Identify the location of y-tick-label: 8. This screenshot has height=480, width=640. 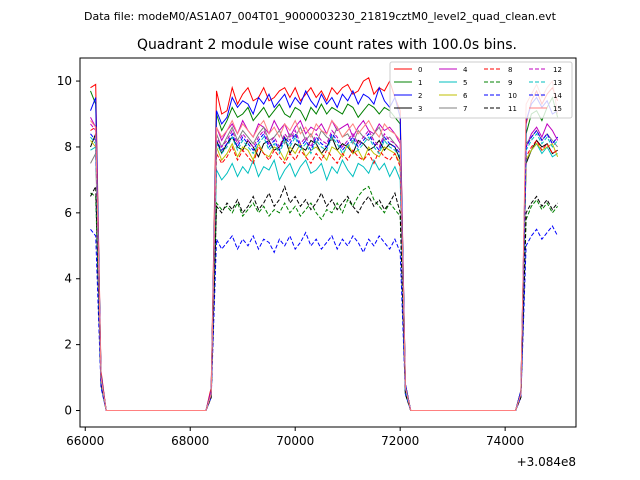
(68, 147).